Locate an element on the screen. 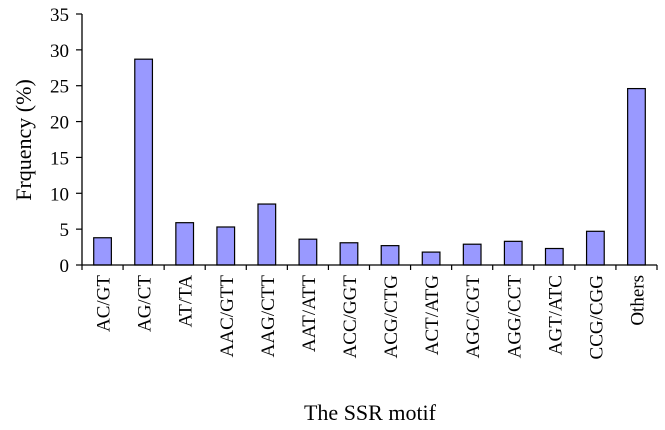 This screenshot has height=430, width=665. y-tick-label: 5 is located at coordinates (65, 230).